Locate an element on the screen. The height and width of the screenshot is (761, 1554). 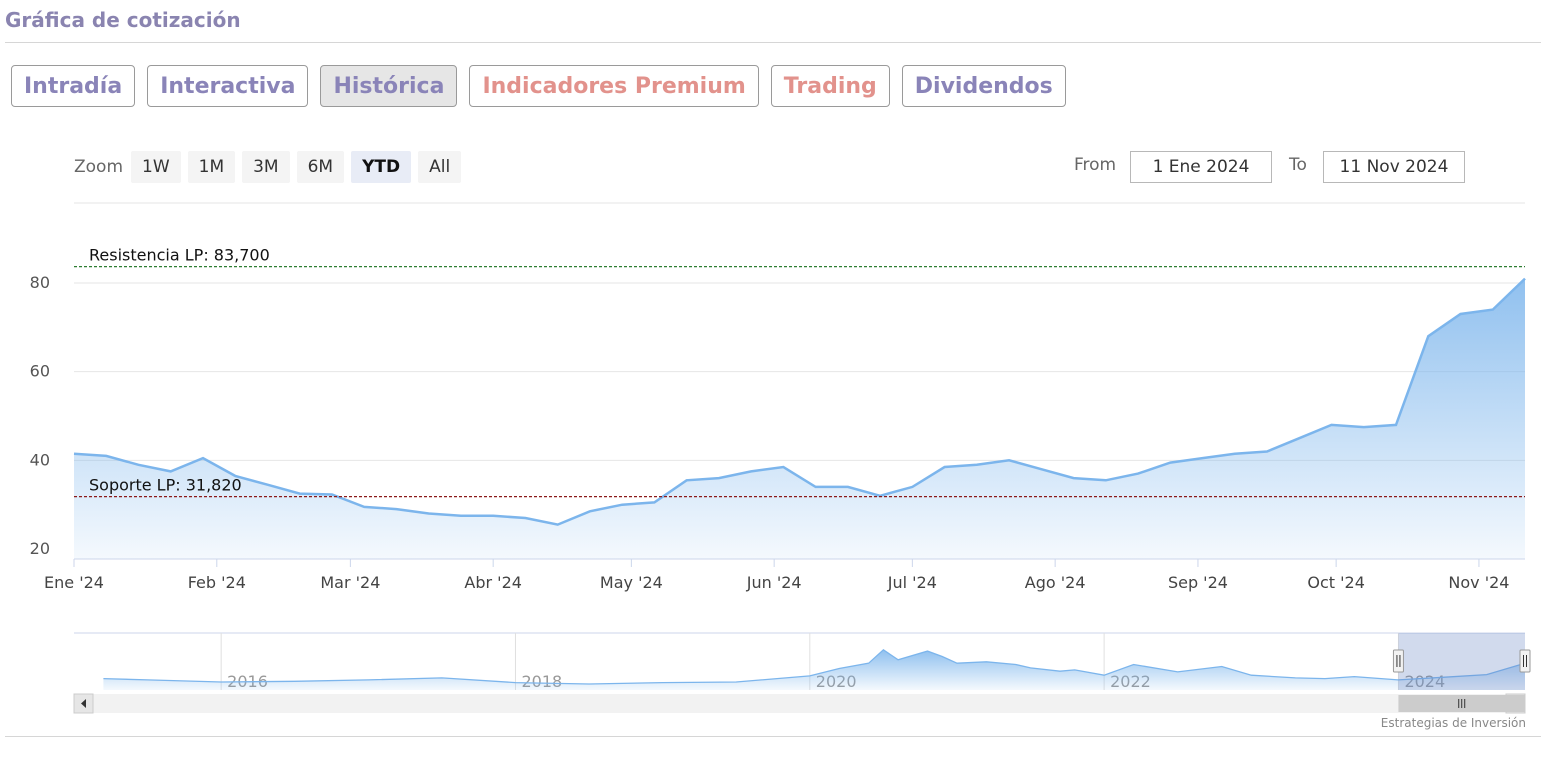
x-tick-label: Jun '24 is located at coordinates (774, 582).